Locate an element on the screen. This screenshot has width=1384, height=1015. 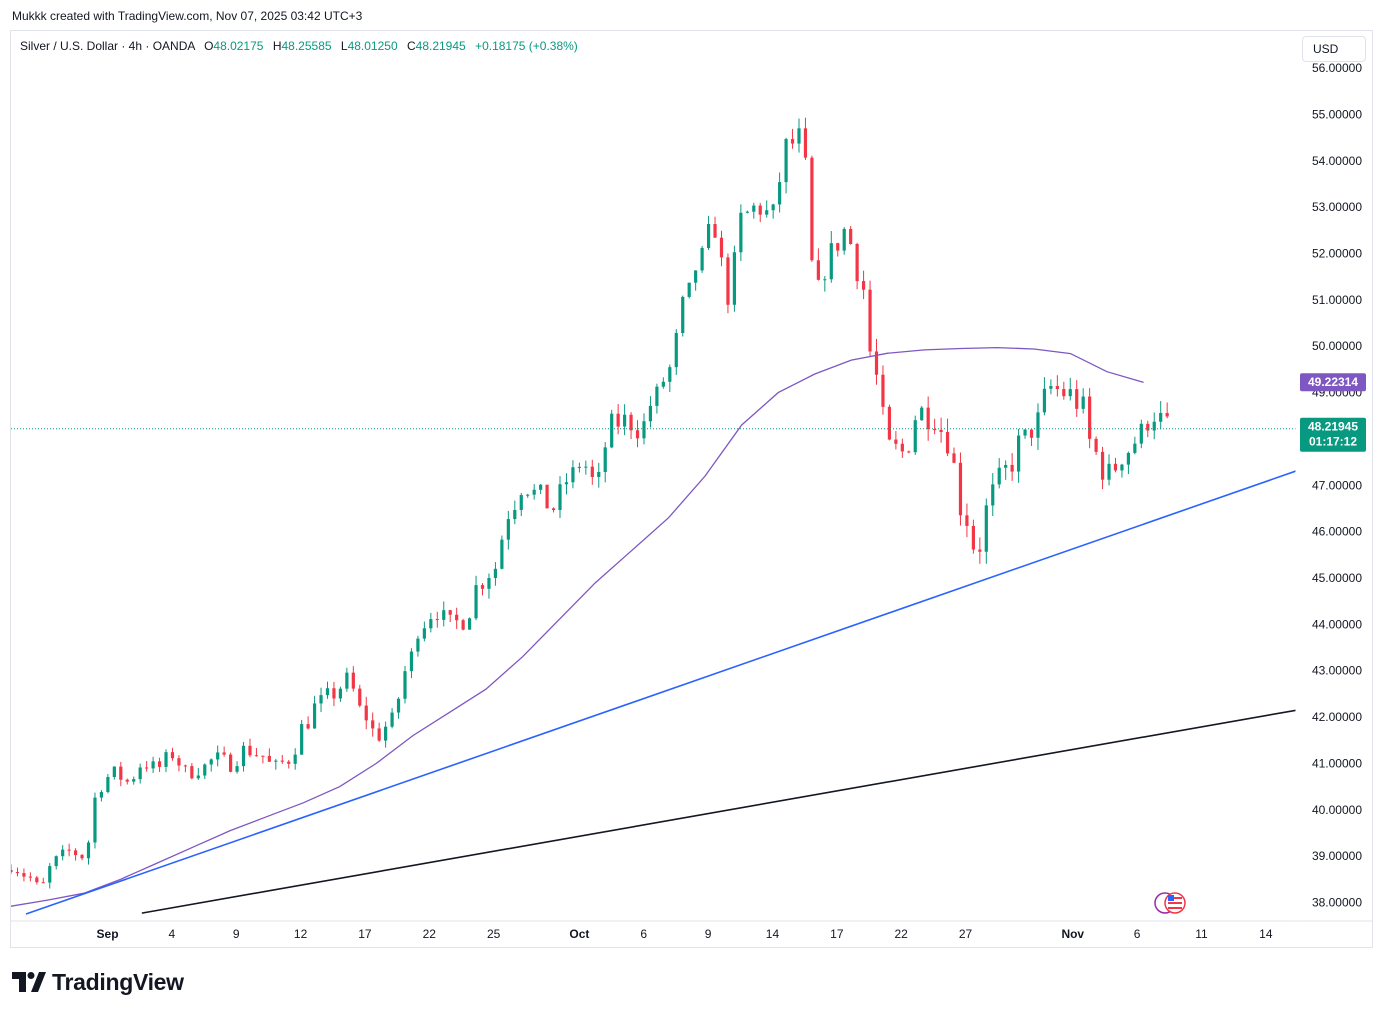
x-tick-label: Sep is located at coordinates (108, 934).